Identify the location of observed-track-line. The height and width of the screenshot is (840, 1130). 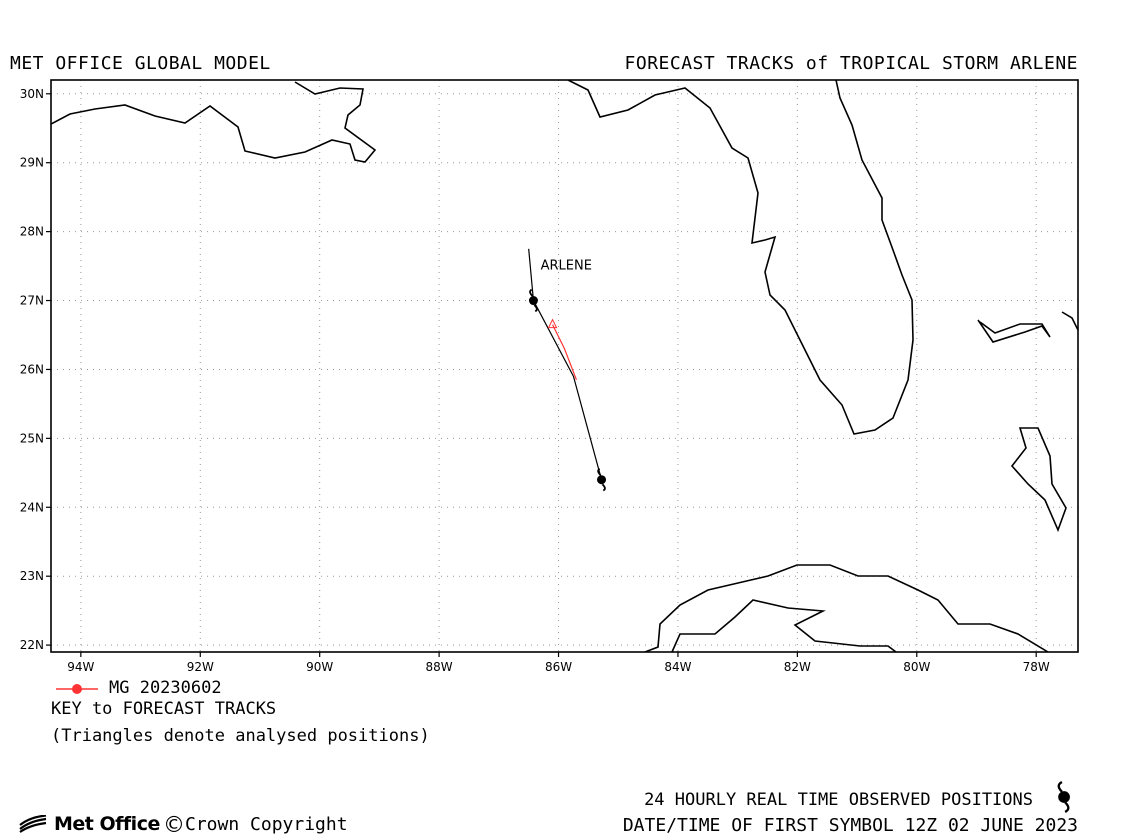
(565, 364).